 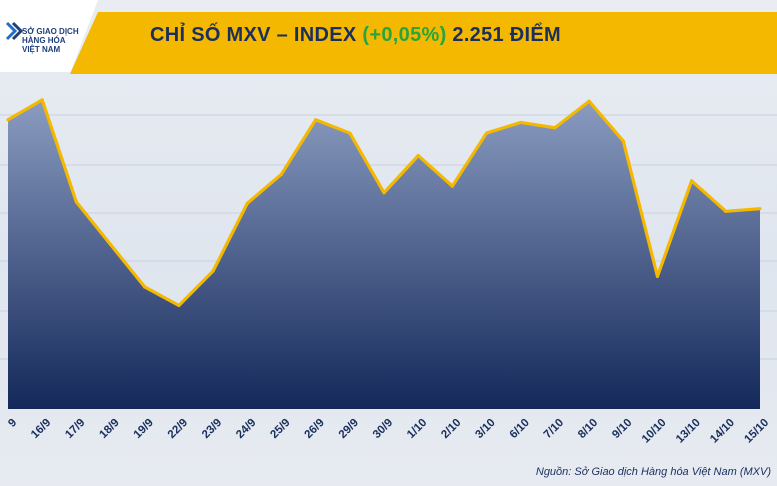 I want to click on title-value: 2.251 ĐIỂM, so click(x=506, y=35).